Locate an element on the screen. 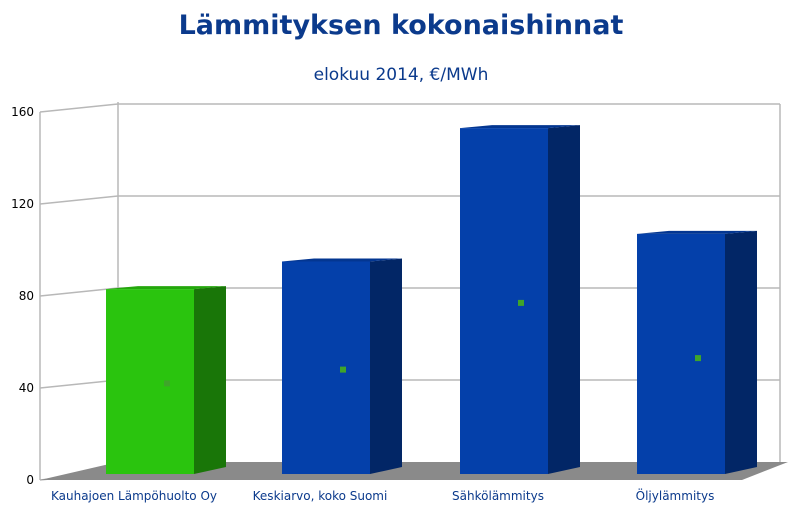 The height and width of the screenshot is (511, 802). chart-subtitle: elokuu 2014, €/MWh is located at coordinates (401, 75).